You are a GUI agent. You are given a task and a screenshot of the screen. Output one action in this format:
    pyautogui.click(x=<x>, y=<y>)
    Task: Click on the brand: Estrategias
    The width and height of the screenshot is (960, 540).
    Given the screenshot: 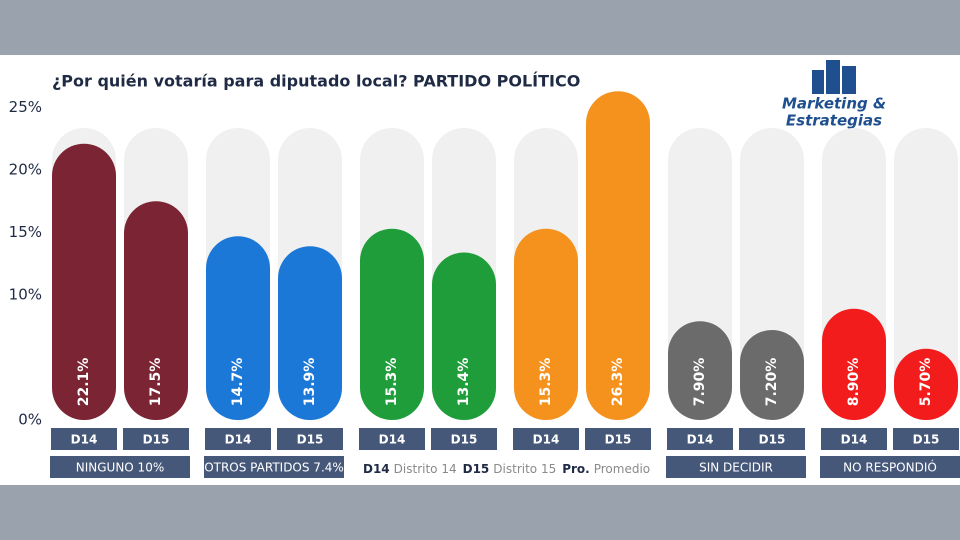 What is the action you would take?
    pyautogui.click(x=834, y=121)
    